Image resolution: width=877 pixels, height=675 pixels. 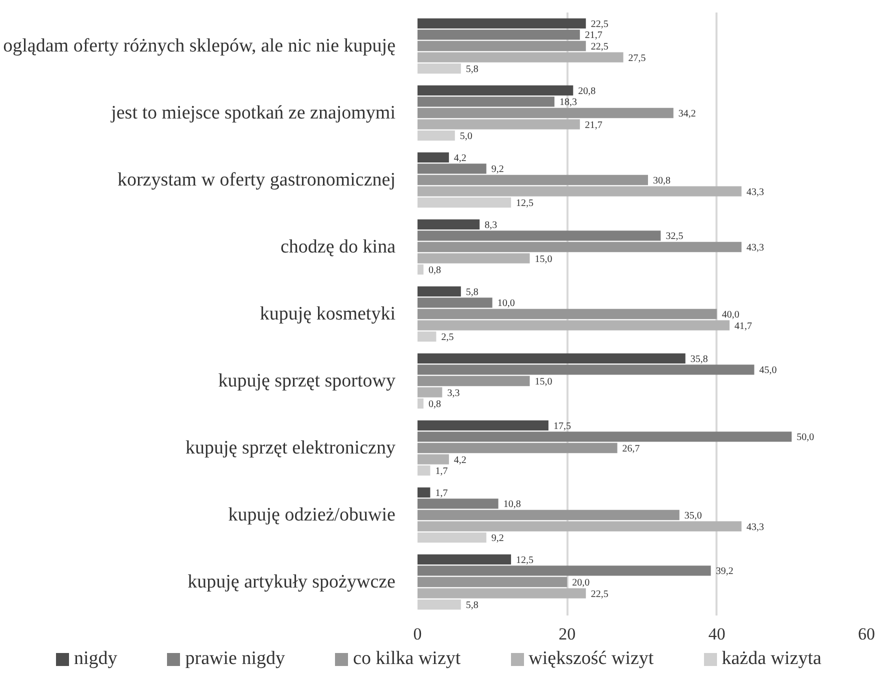 I want to click on data-label: 41,7, so click(x=743, y=326).